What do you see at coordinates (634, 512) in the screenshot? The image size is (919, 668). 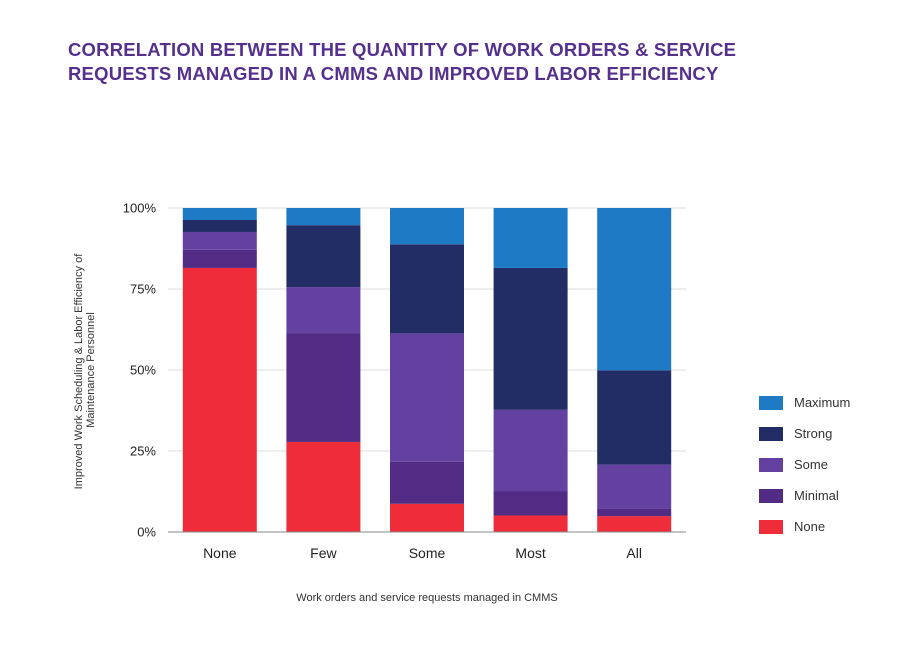 I see `bar-all-minimal` at bounding box center [634, 512].